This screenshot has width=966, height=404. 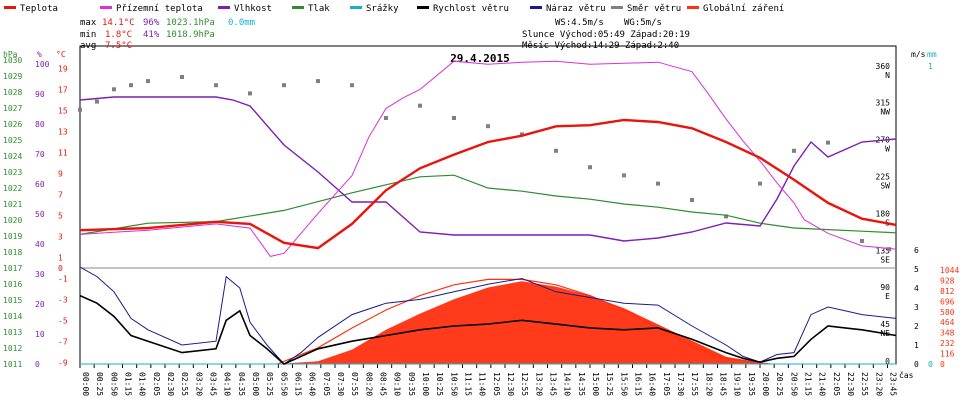 What do you see at coordinates (885, 112) in the screenshot?
I see `direction-label-1: NW` at bounding box center [885, 112].